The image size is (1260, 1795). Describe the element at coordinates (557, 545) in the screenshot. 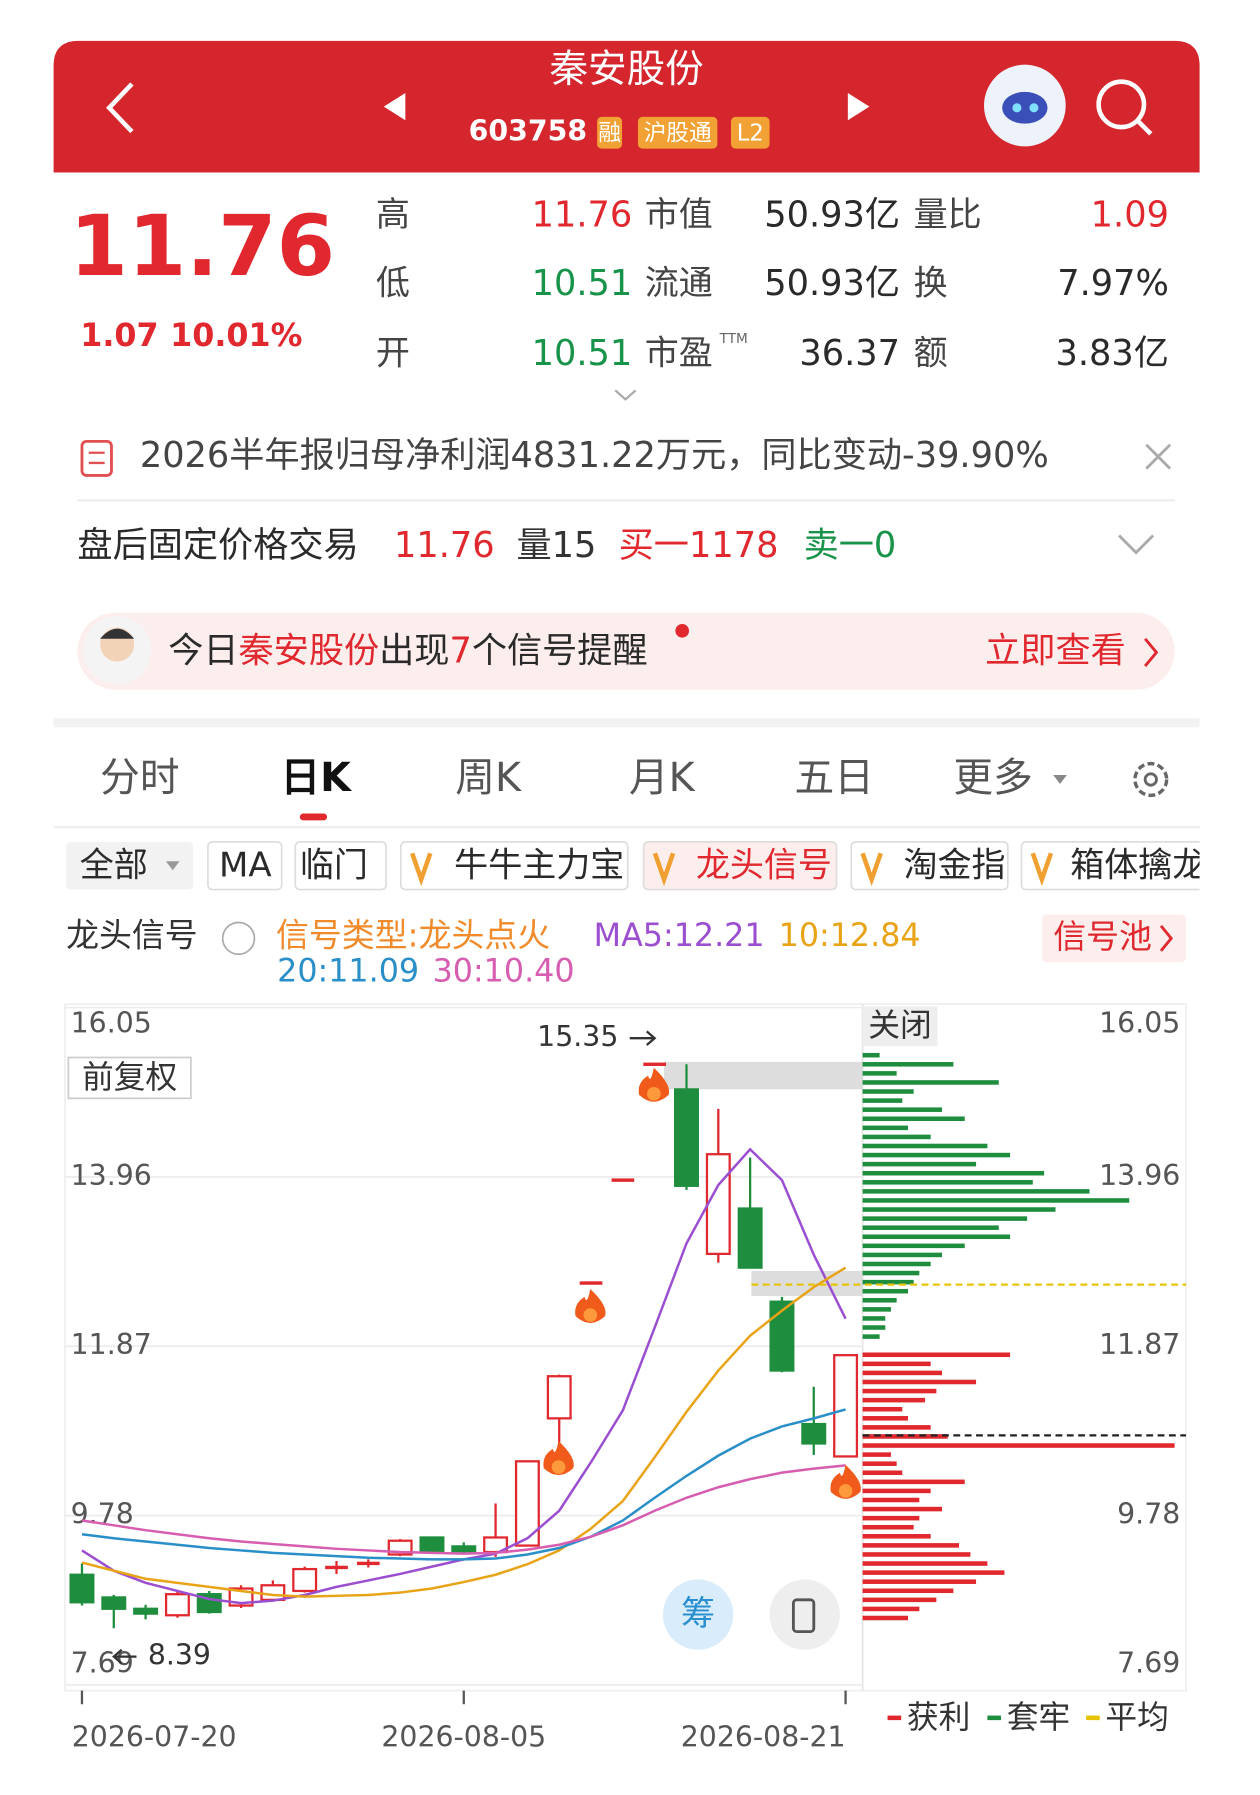

I see `after-hours-volume: 量15` at that location.